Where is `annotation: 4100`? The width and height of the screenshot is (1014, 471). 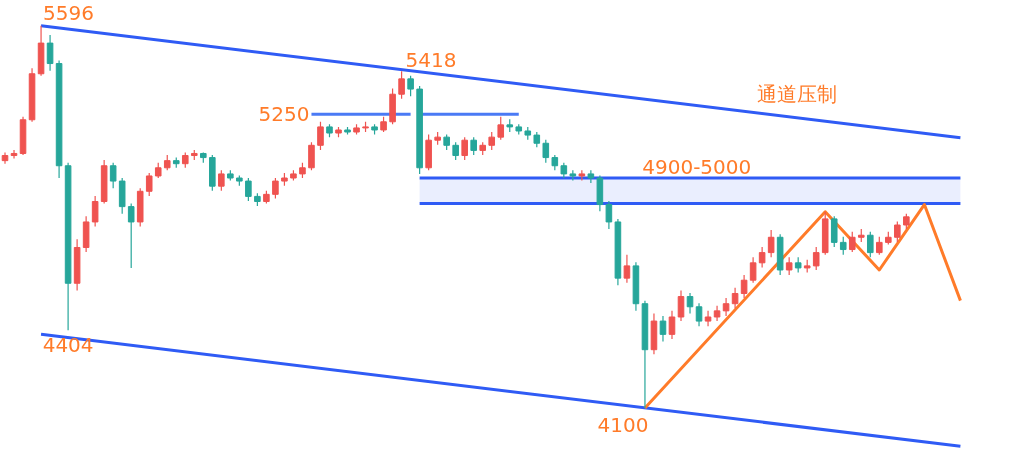
annotation: 4100 is located at coordinates (623, 424).